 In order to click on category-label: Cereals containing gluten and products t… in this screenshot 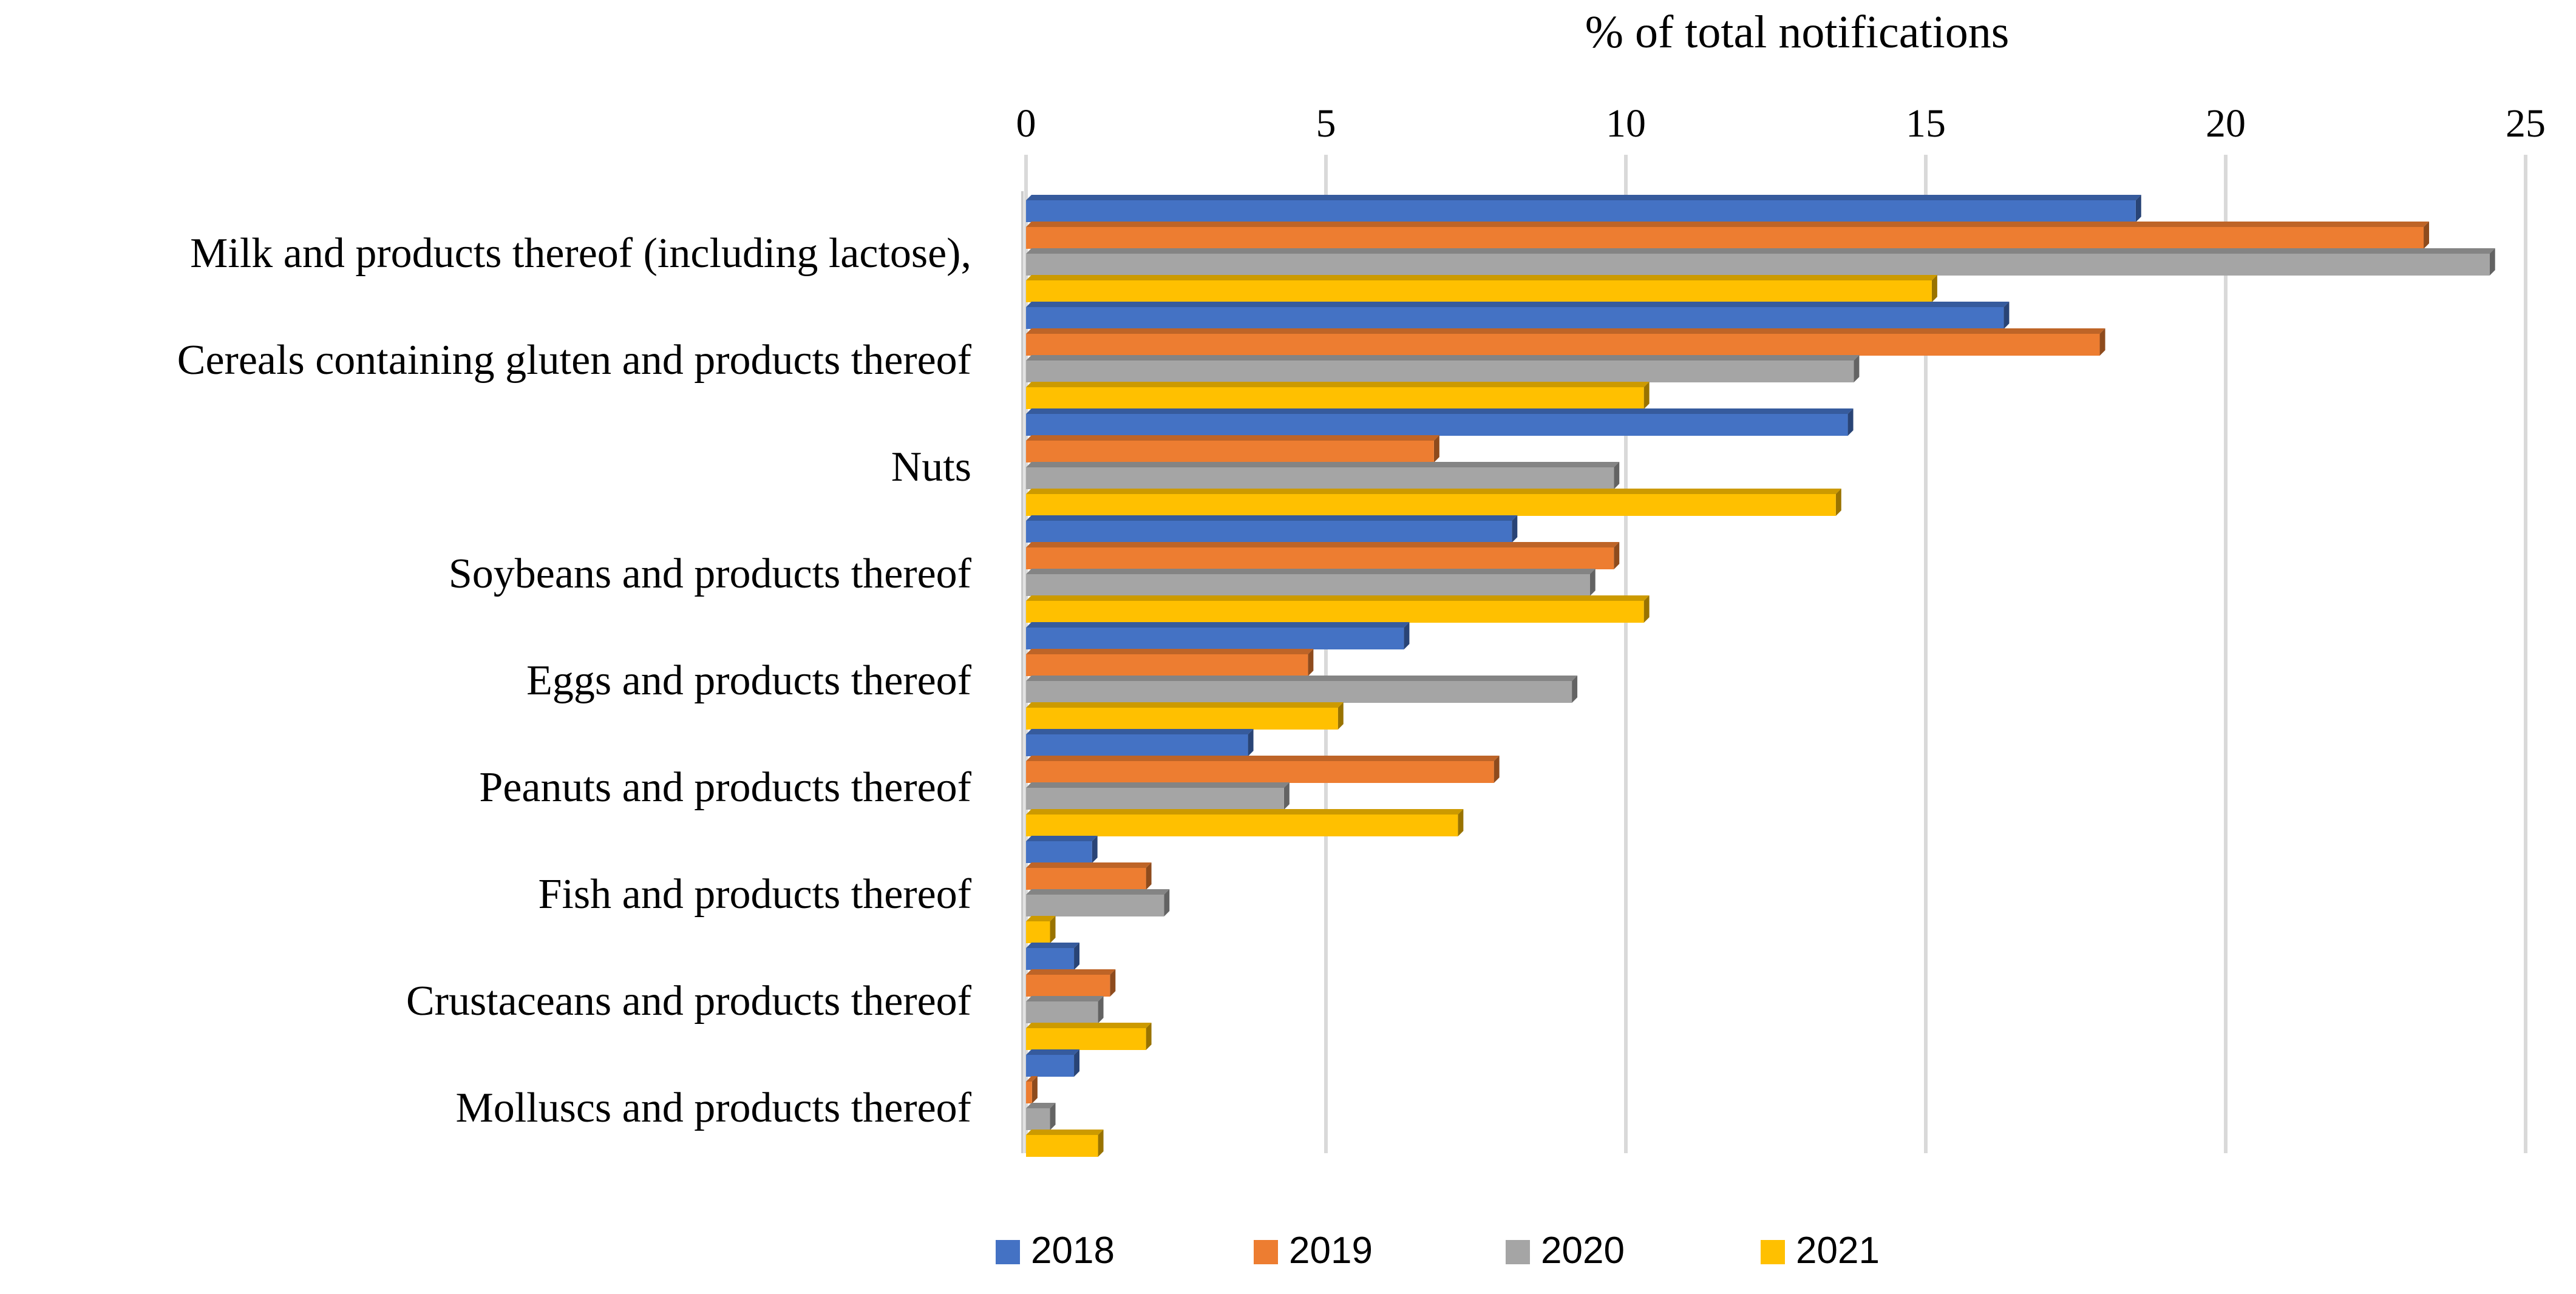, I will do `click(574, 360)`.